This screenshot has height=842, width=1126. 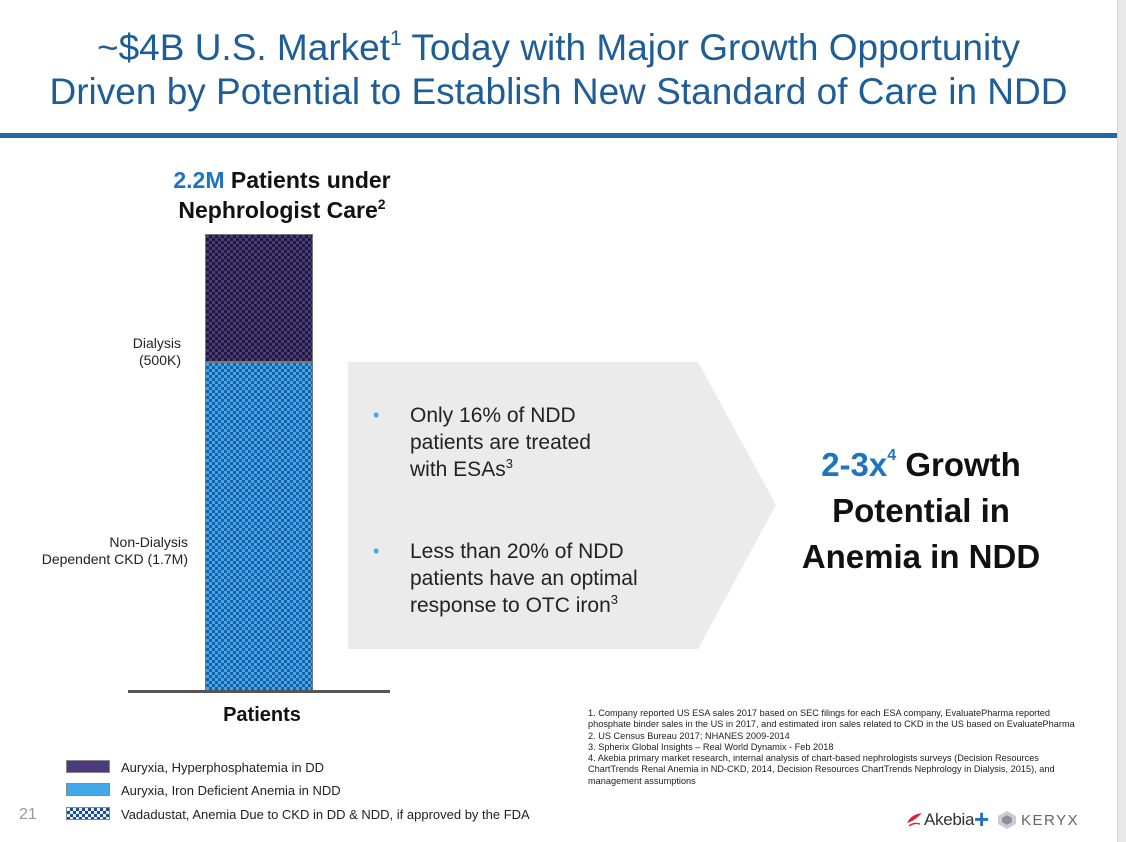 I want to click on segment-label-dialysis: Dialysis (500K), so click(x=156, y=351).